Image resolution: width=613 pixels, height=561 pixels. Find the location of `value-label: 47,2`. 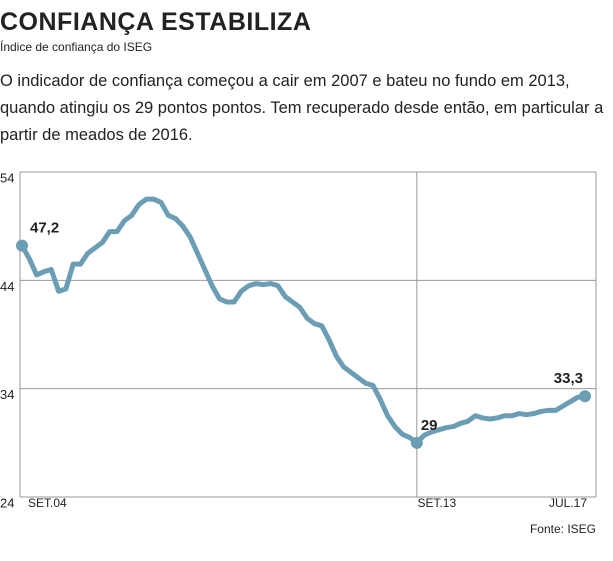

value-label: 47,2 is located at coordinates (44, 228).